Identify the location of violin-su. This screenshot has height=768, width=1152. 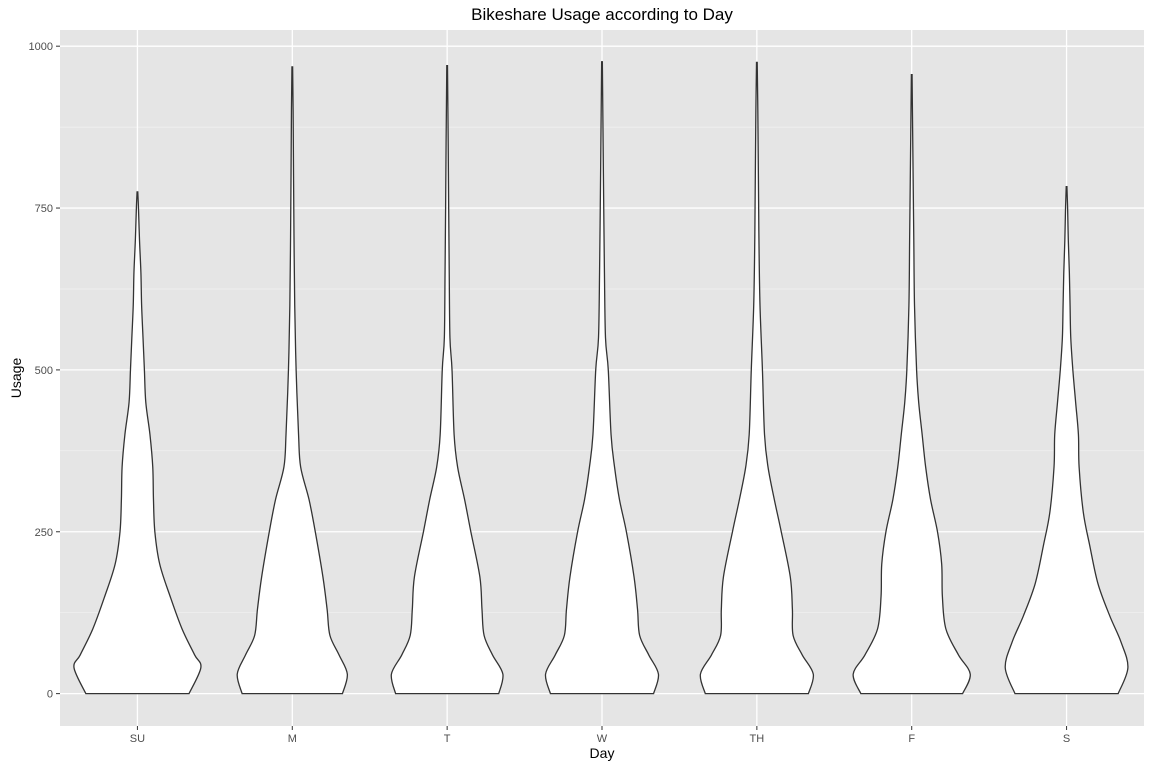
(137, 443).